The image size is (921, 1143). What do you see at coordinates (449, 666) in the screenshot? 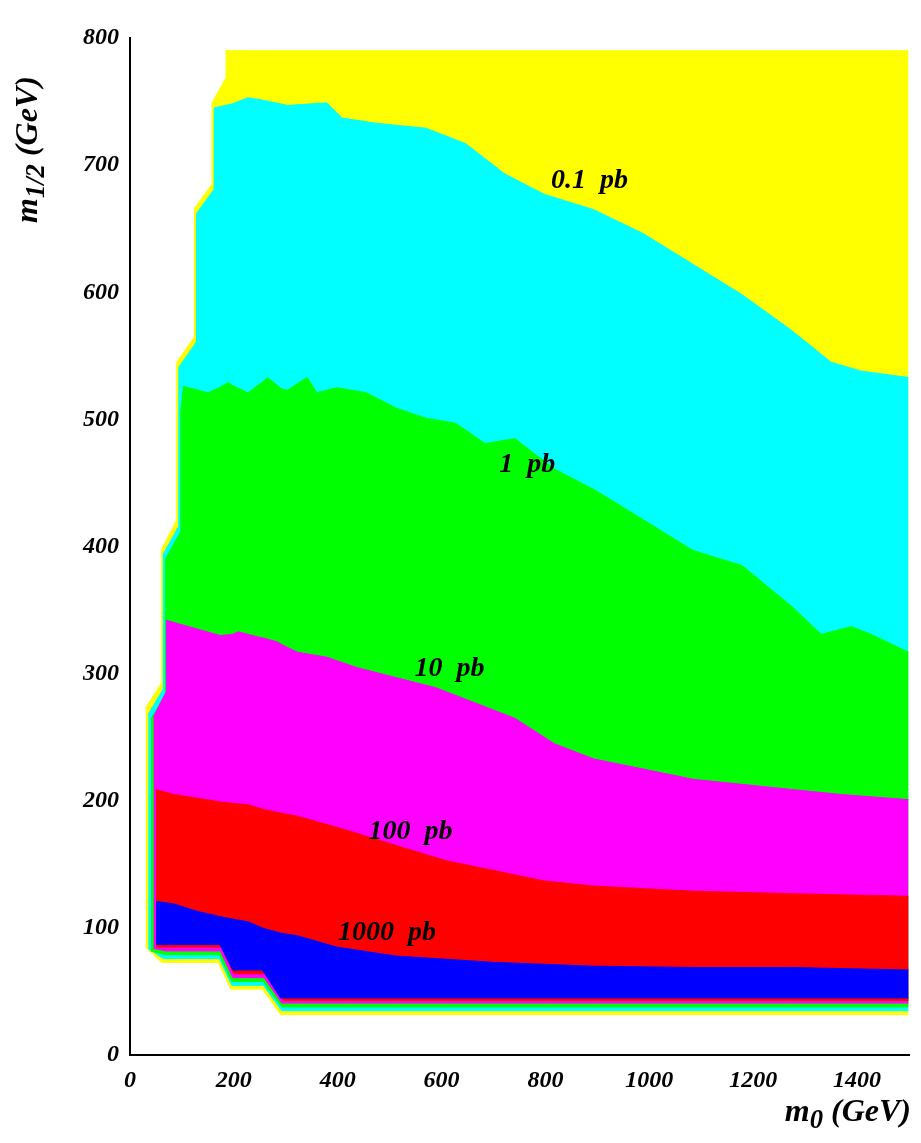
I see `annotation: 10 pb` at bounding box center [449, 666].